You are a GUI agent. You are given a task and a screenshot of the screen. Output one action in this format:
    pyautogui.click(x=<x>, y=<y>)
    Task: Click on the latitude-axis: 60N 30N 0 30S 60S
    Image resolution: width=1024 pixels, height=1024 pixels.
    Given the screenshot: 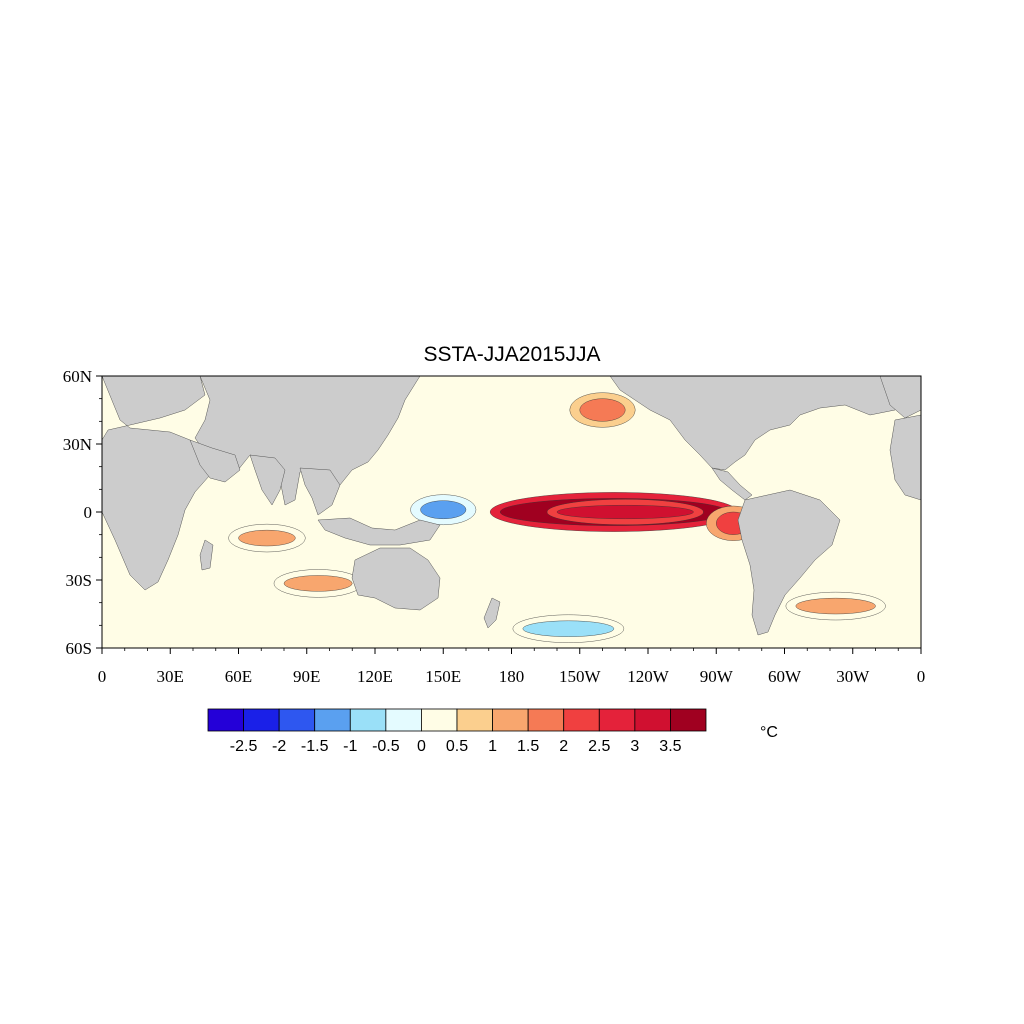 What is the action you would take?
    pyautogui.click(x=82, y=512)
    